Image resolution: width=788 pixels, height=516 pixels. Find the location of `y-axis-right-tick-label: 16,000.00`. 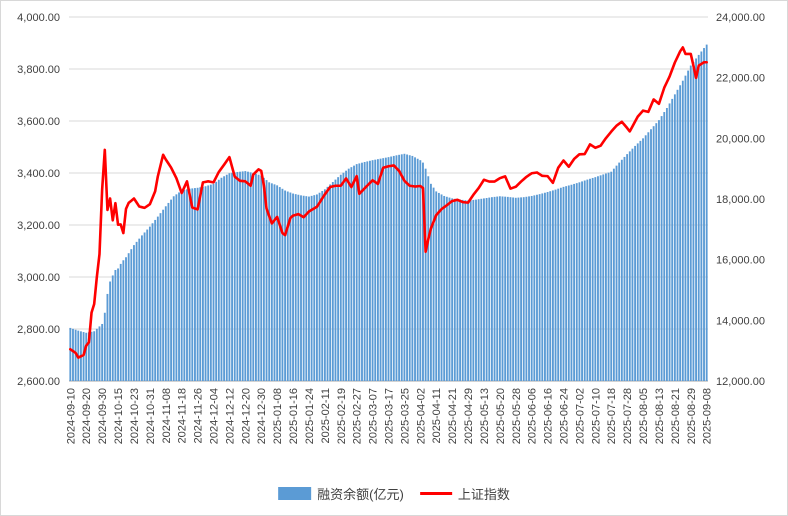

y-axis-right-tick-label: 16,000.00 is located at coordinates (740, 261).